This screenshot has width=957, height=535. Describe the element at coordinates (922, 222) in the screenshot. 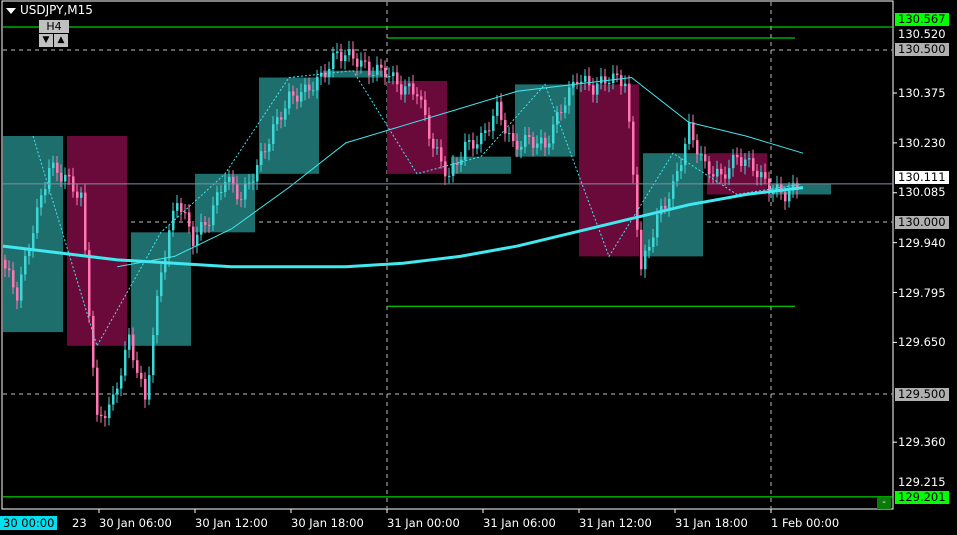

I see `round-price-label: 130.000` at that location.